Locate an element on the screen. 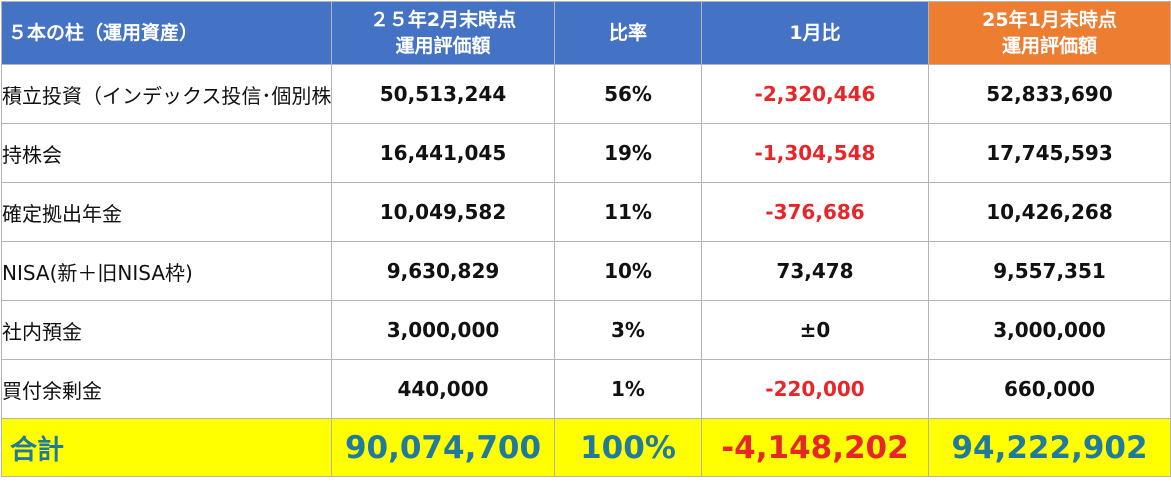  row-label: NISA(新＋旧NISA枠) is located at coordinates (166, 271).